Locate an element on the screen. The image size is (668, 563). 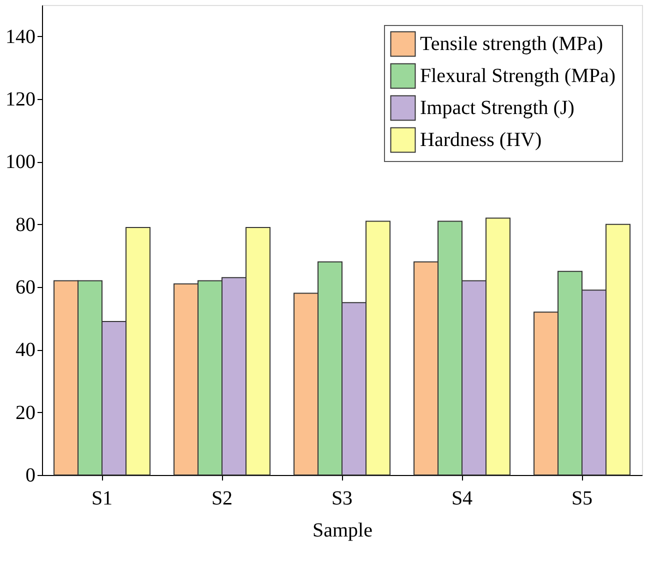
y-tick-label: 40 is located at coordinates (26, 350).